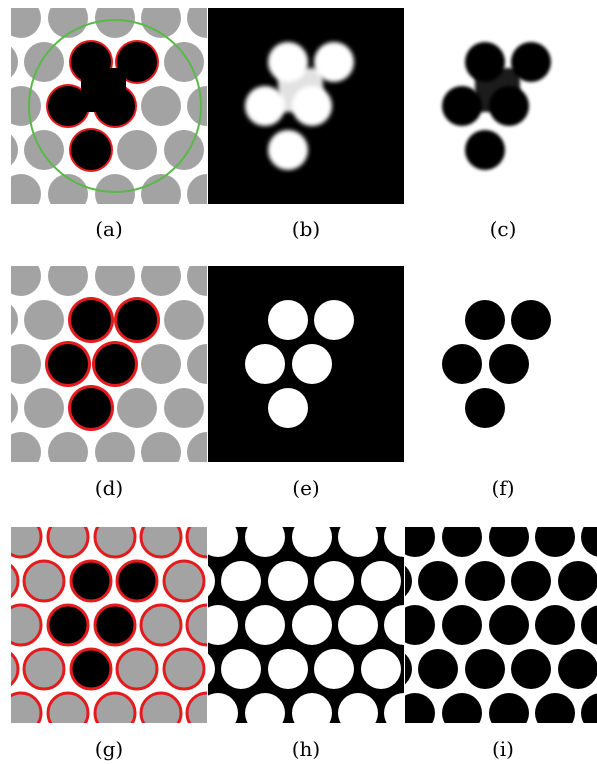  I want to click on panel-i-image, so click(501, 625).